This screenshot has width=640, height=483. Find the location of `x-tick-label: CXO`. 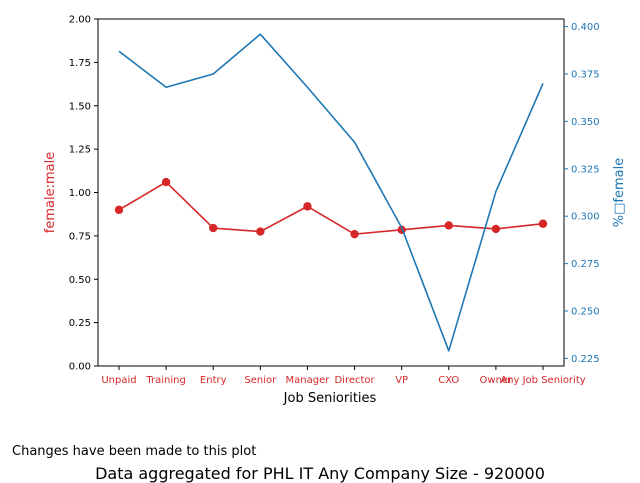

x-tick-label: CXO is located at coordinates (448, 380).